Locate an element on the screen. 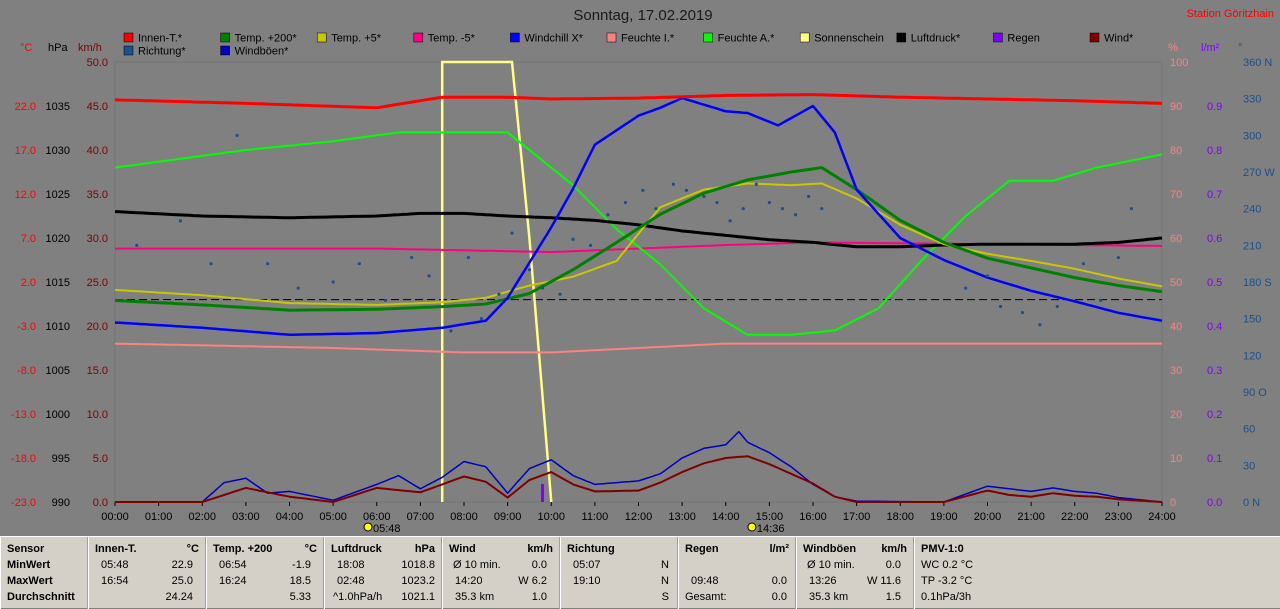 The height and width of the screenshot is (609, 1280). stats-wind-max: W 6.2 is located at coordinates (532, 581).